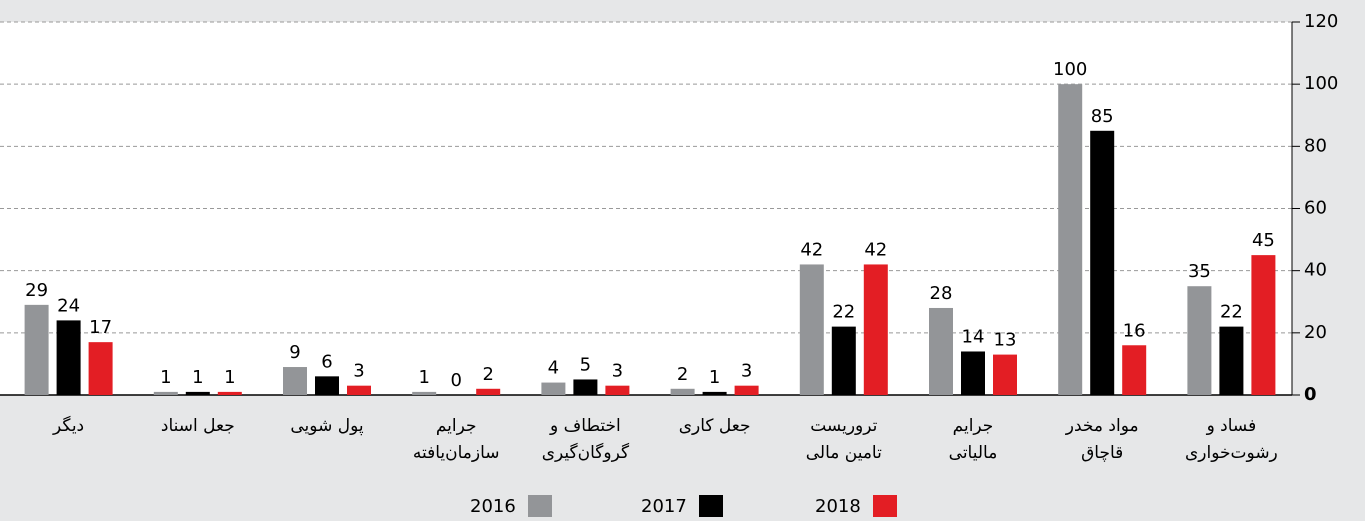 The image size is (1365, 521). I want to click on data-label: 16, so click(1134, 330).